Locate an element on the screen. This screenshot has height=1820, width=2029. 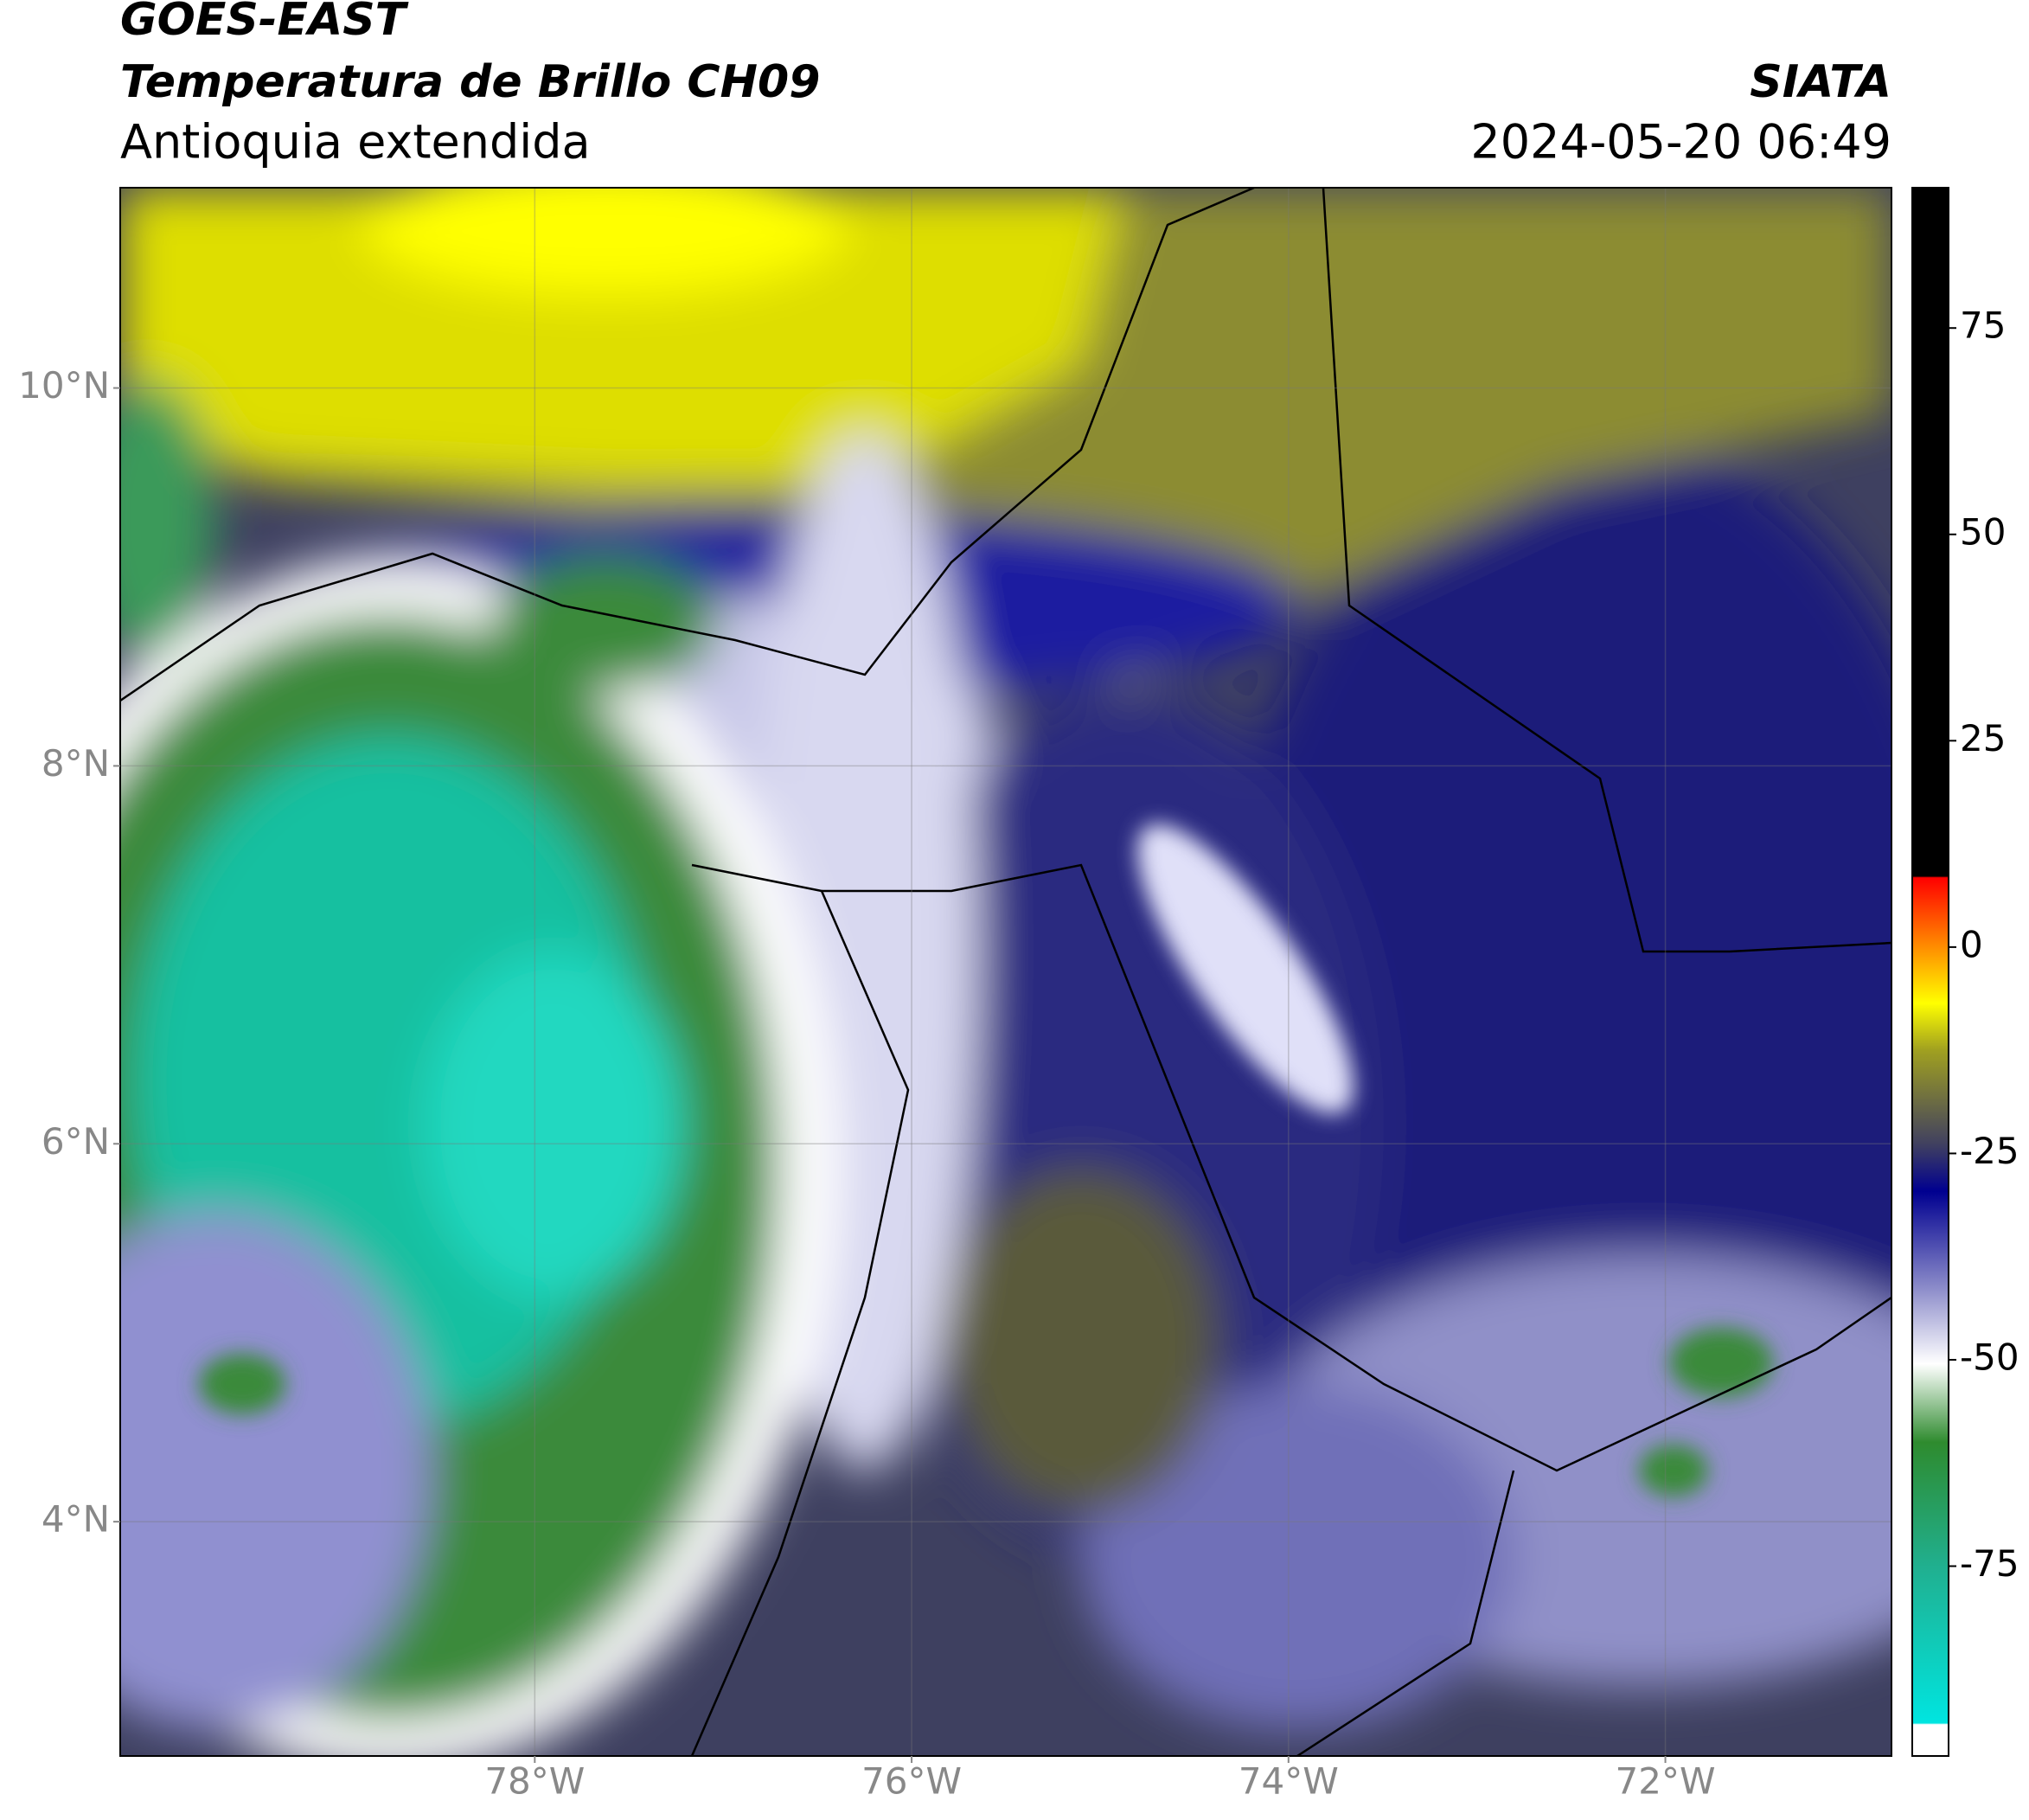
colorbar-tick-label: 25 is located at coordinates (1983, 738).